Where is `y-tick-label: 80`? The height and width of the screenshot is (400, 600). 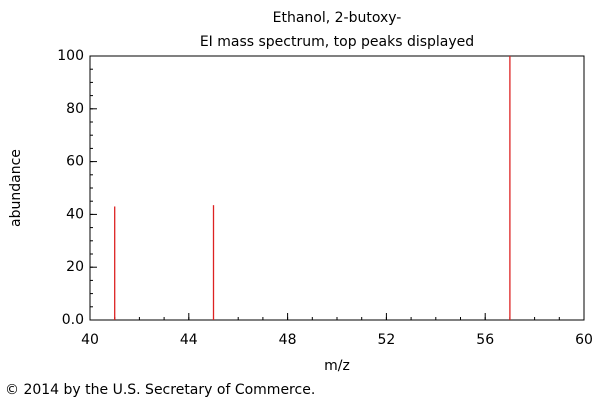 y-tick-label: 80 is located at coordinates (75, 109).